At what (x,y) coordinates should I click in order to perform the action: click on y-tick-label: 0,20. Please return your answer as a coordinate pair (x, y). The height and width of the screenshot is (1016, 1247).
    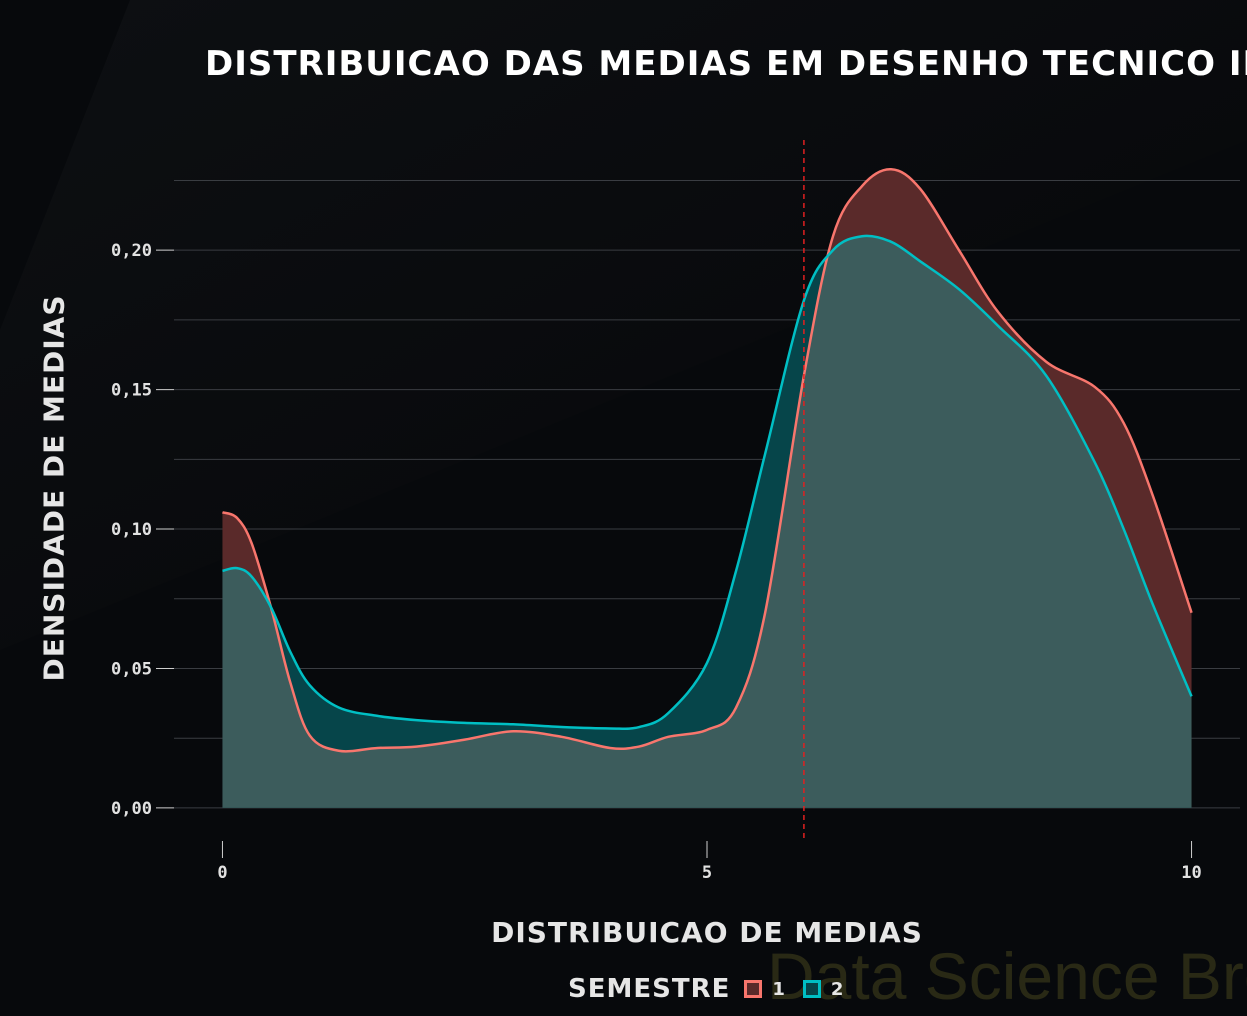
    Looking at the image, I should click on (131, 251).